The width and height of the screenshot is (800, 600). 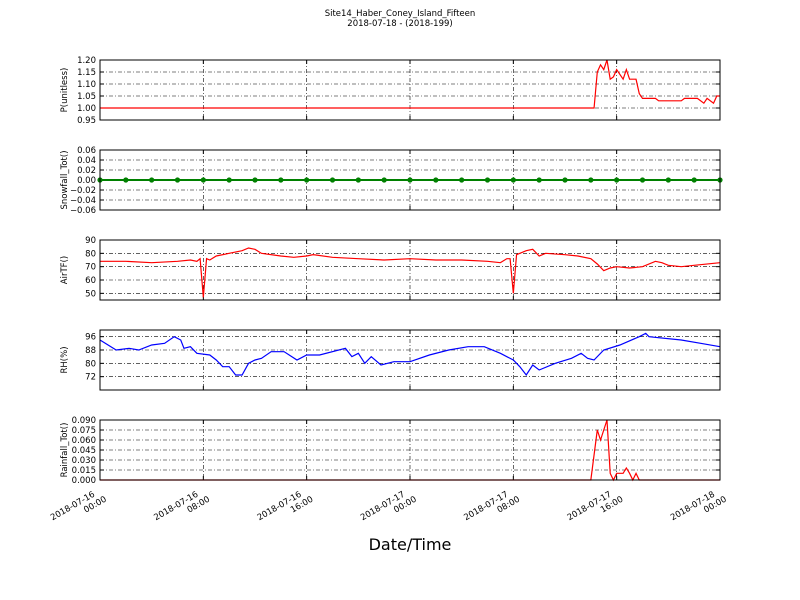 What do you see at coordinates (86, 181) in the screenshot?
I see `y-tick-label: 0.00` at bounding box center [86, 181].